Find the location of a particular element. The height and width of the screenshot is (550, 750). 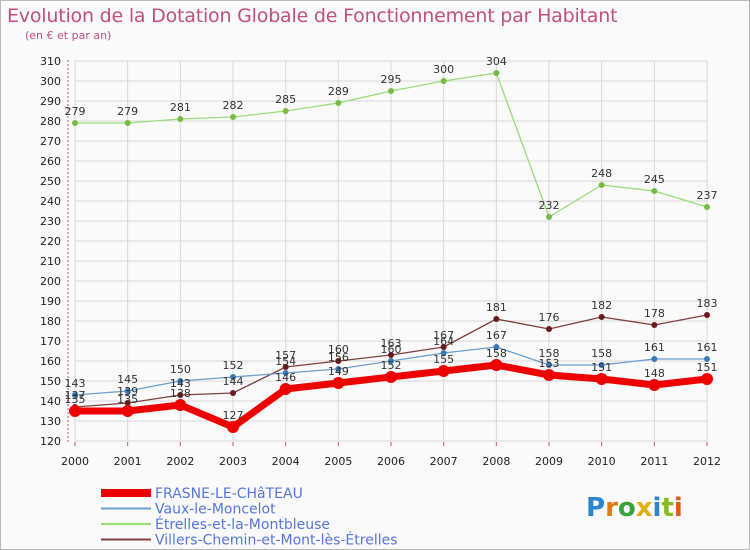

data-label: 304 is located at coordinates (496, 61).